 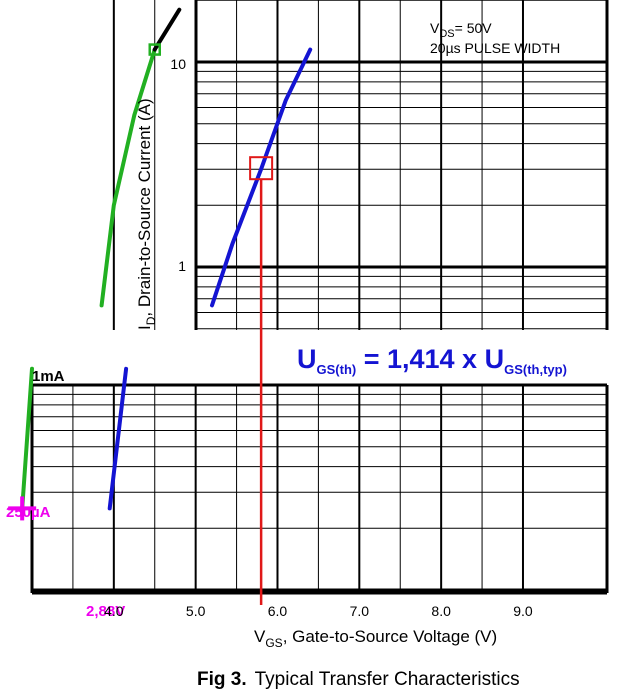 I want to click on vds-condition: VDS= 50V, so click(x=461, y=30).